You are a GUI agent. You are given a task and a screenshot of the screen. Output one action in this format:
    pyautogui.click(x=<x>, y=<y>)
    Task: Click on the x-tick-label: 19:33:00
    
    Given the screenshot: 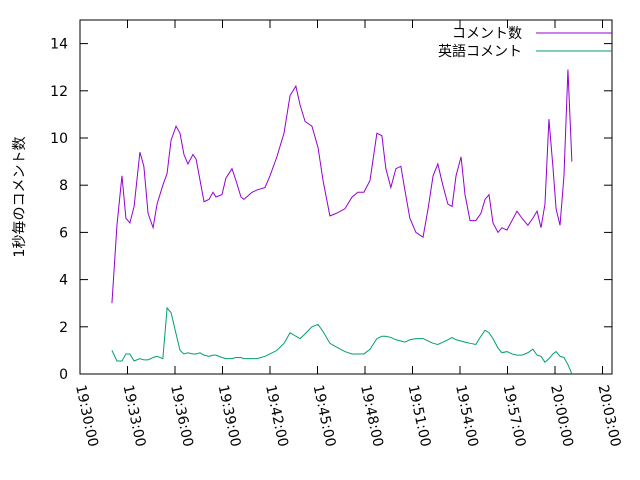 What is the action you would take?
    pyautogui.click(x=134, y=416)
    